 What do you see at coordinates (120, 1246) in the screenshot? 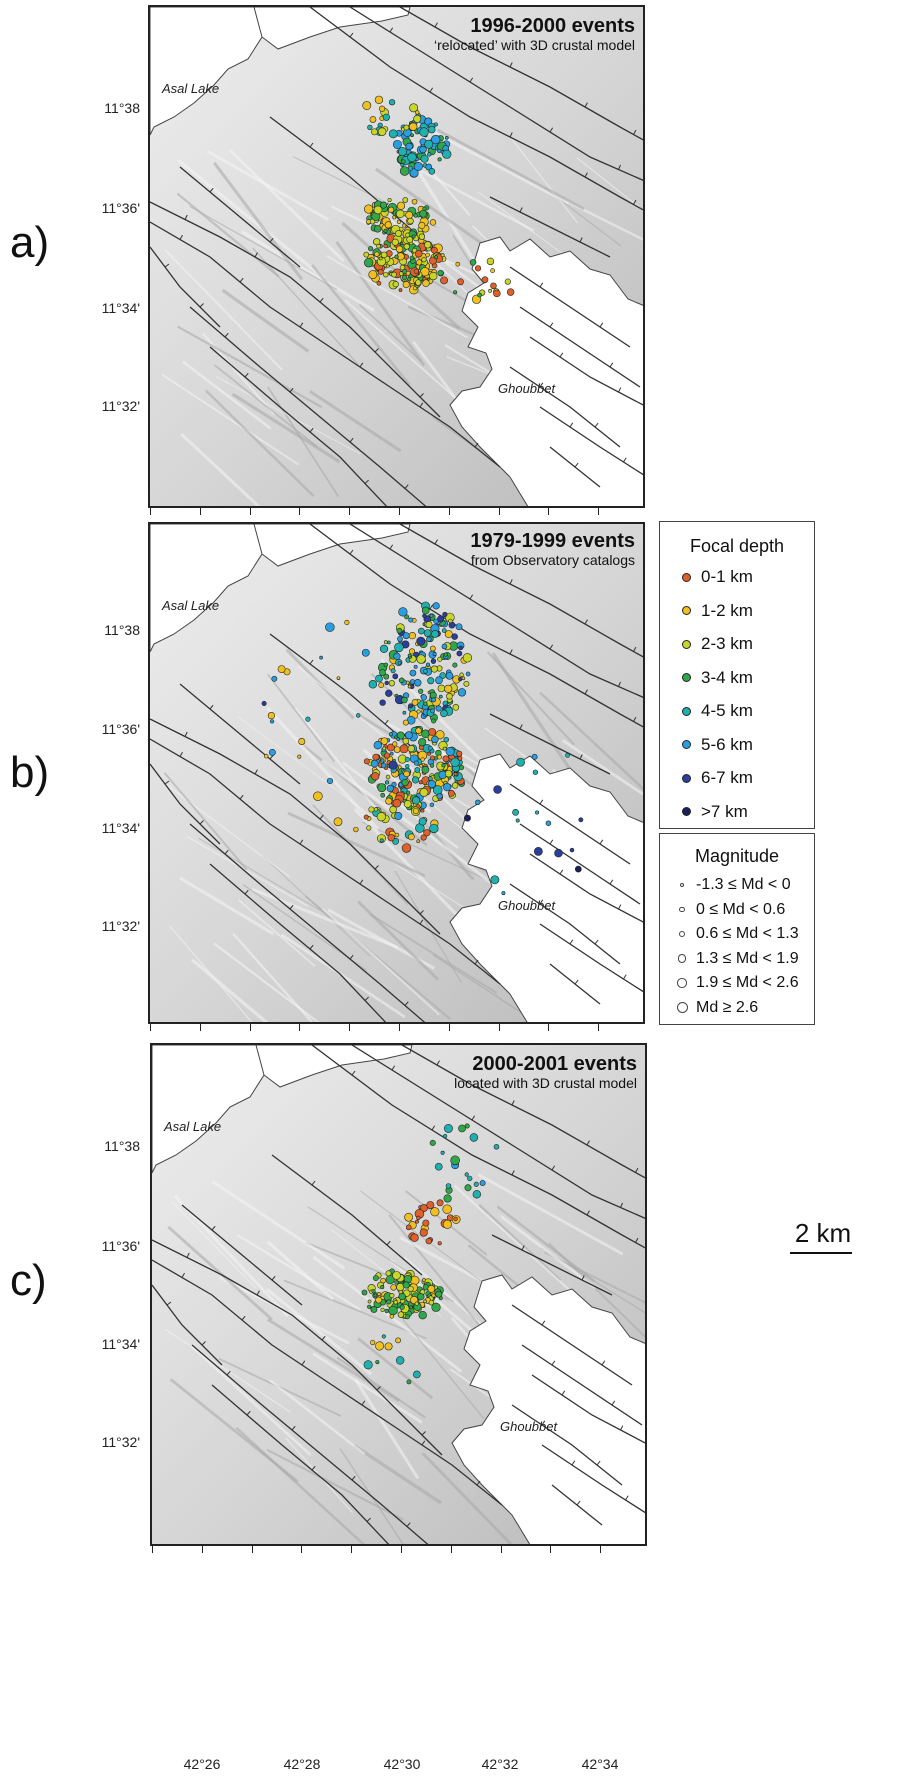
I see `lat-label: 11°36'` at bounding box center [120, 1246].